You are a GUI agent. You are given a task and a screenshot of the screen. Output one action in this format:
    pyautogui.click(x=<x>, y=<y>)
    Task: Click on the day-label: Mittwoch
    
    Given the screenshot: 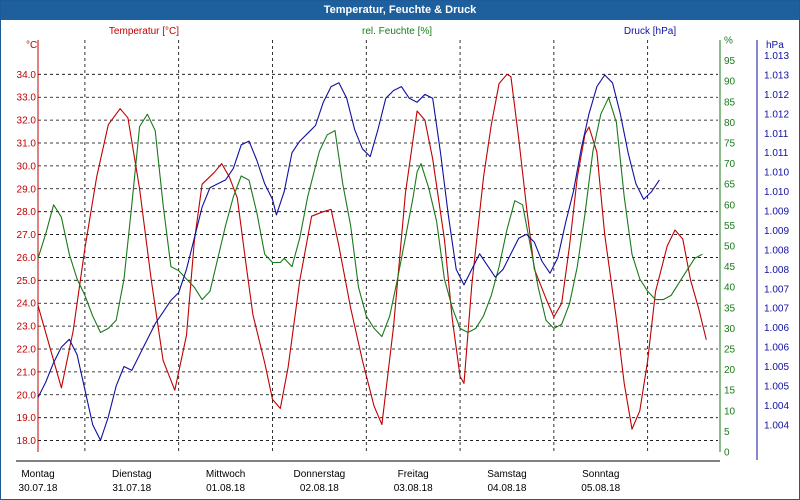 What is the action you would take?
    pyautogui.click(x=225, y=474)
    